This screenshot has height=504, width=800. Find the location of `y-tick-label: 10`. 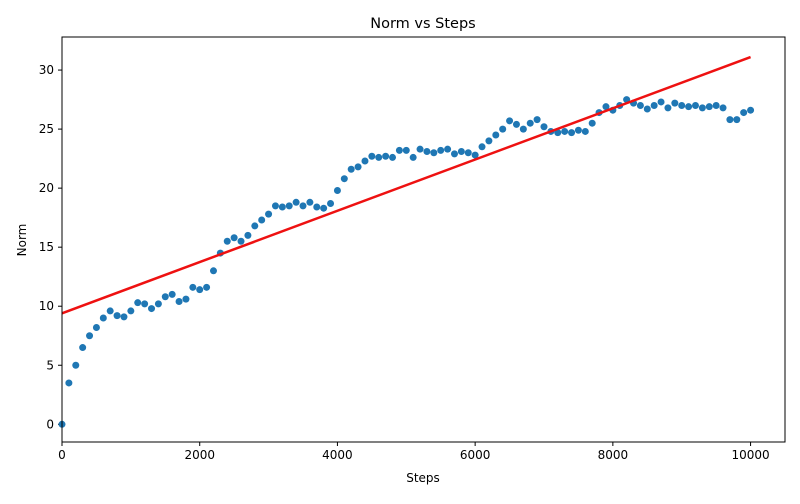

y-tick-label: 10 is located at coordinates (46, 306).